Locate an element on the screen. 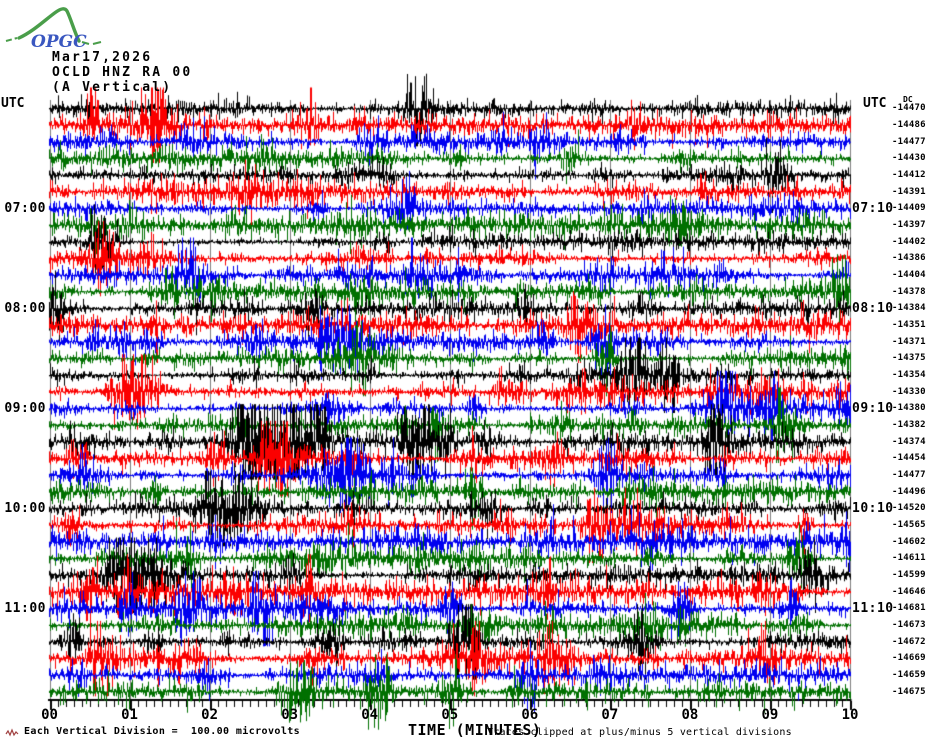 The image size is (930, 744). wiggle-icon is located at coordinates (12, 732).